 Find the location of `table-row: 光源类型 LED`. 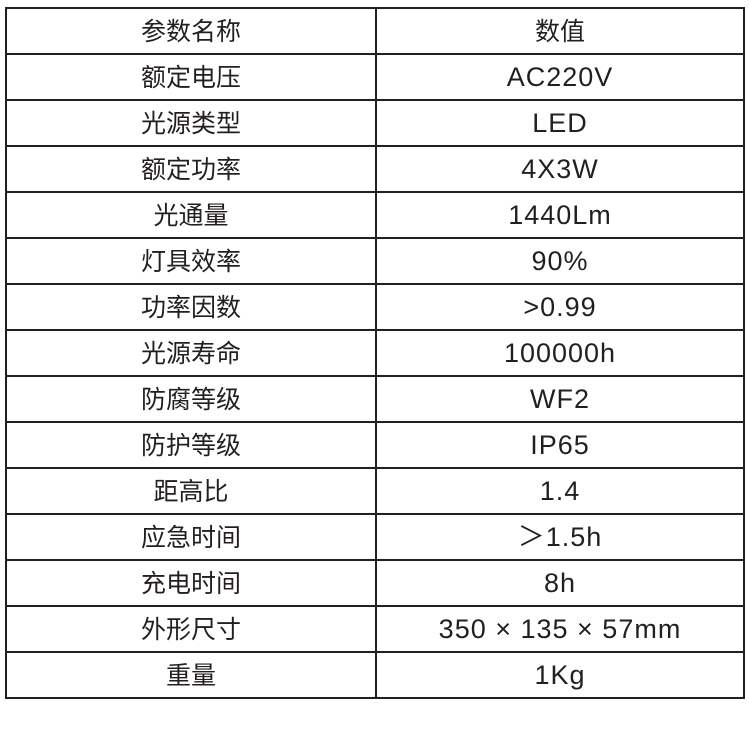

table-row: 光源类型 LED is located at coordinates (375, 123).